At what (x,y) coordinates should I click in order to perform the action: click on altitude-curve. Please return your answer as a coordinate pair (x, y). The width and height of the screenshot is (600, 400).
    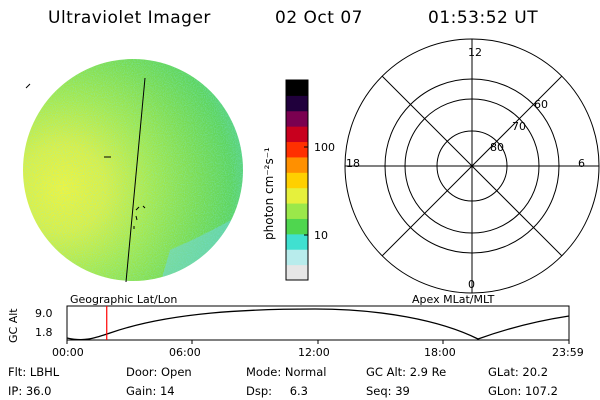
    Looking at the image, I should click on (318, 324).